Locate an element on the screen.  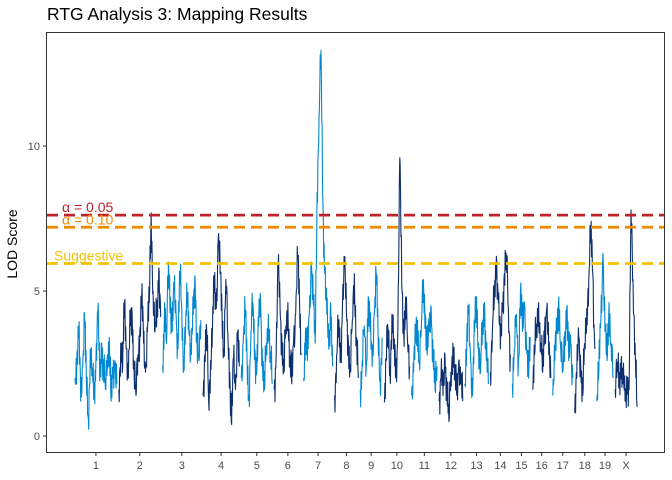
x-tick-label-chr-3: 3 is located at coordinates (182, 466).